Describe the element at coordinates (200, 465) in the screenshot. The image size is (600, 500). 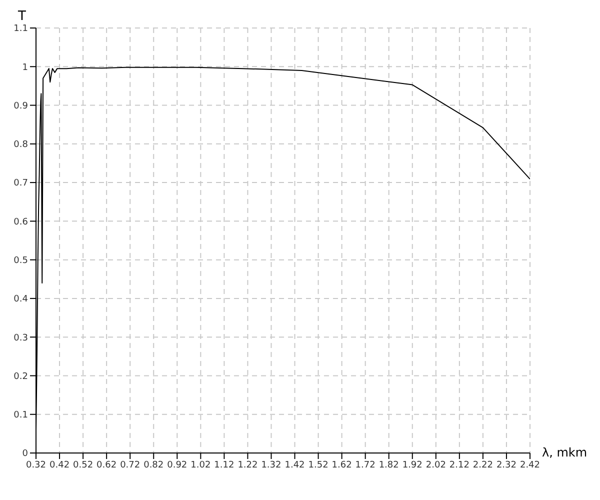
I see `x-tick-label: 1.02` at that location.